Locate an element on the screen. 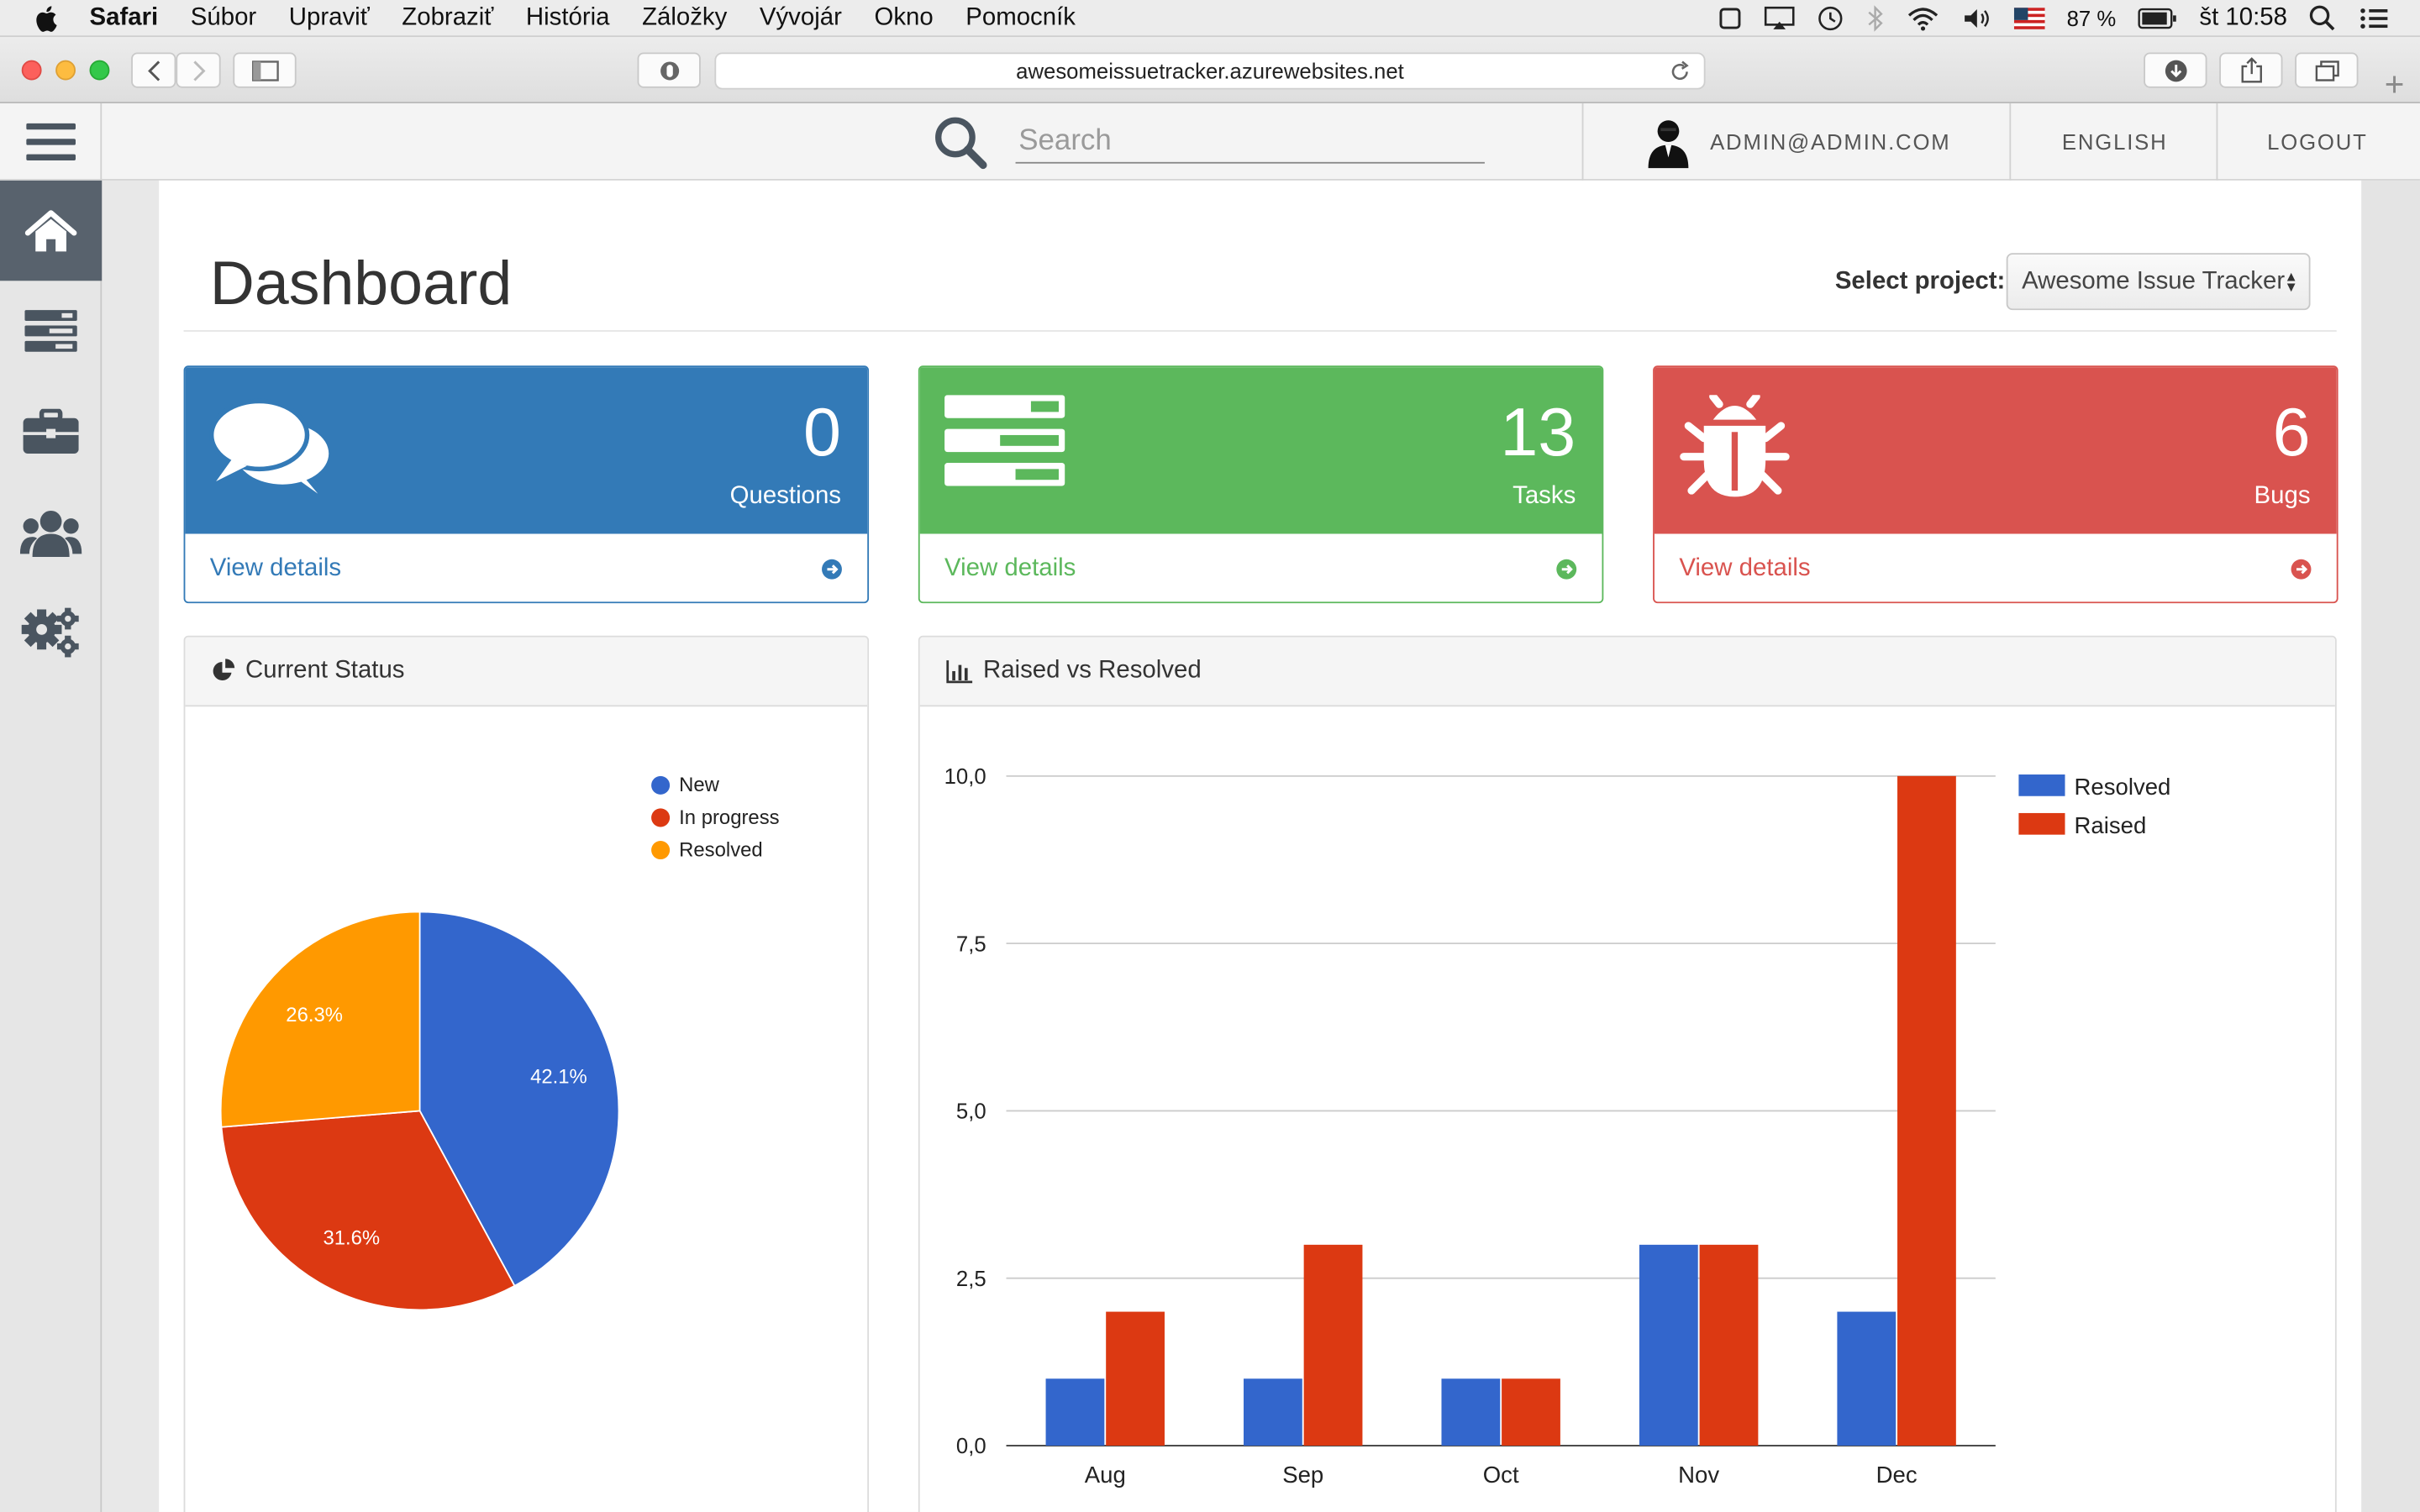 Image resolution: width=2420 pixels, height=1512 pixels. menubar-app-name: Safari is located at coordinates (124, 16).